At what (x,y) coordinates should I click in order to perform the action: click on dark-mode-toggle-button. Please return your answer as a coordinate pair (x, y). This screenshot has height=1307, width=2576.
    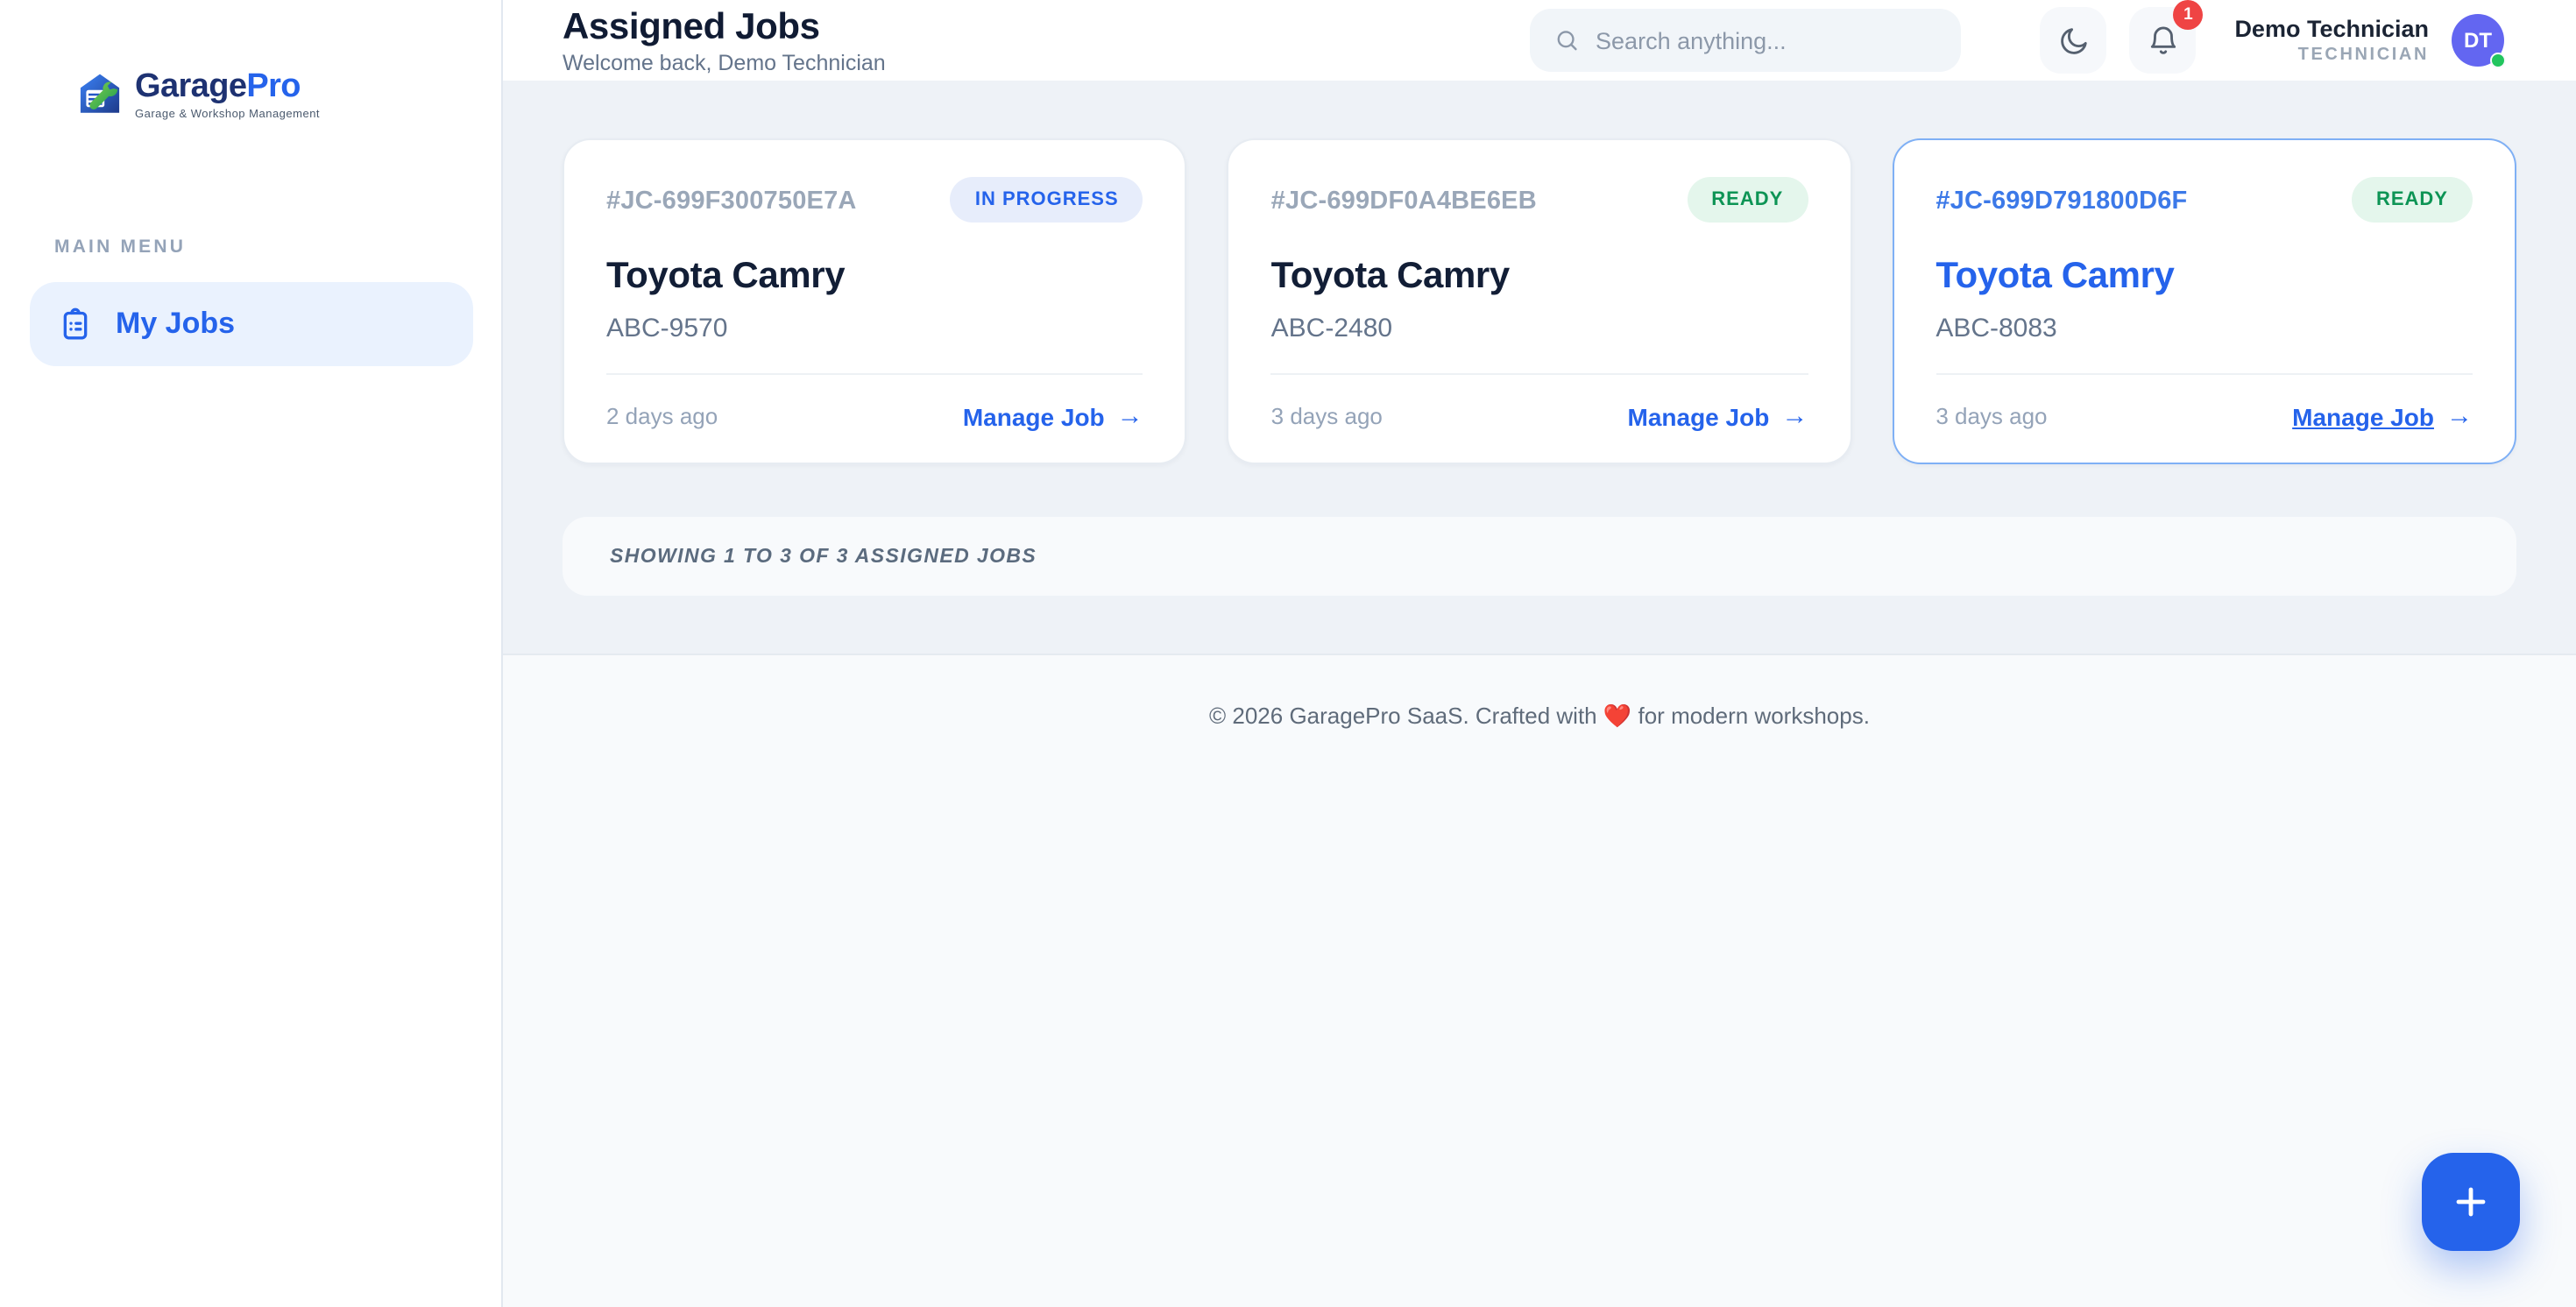
    Looking at the image, I should click on (2073, 40).